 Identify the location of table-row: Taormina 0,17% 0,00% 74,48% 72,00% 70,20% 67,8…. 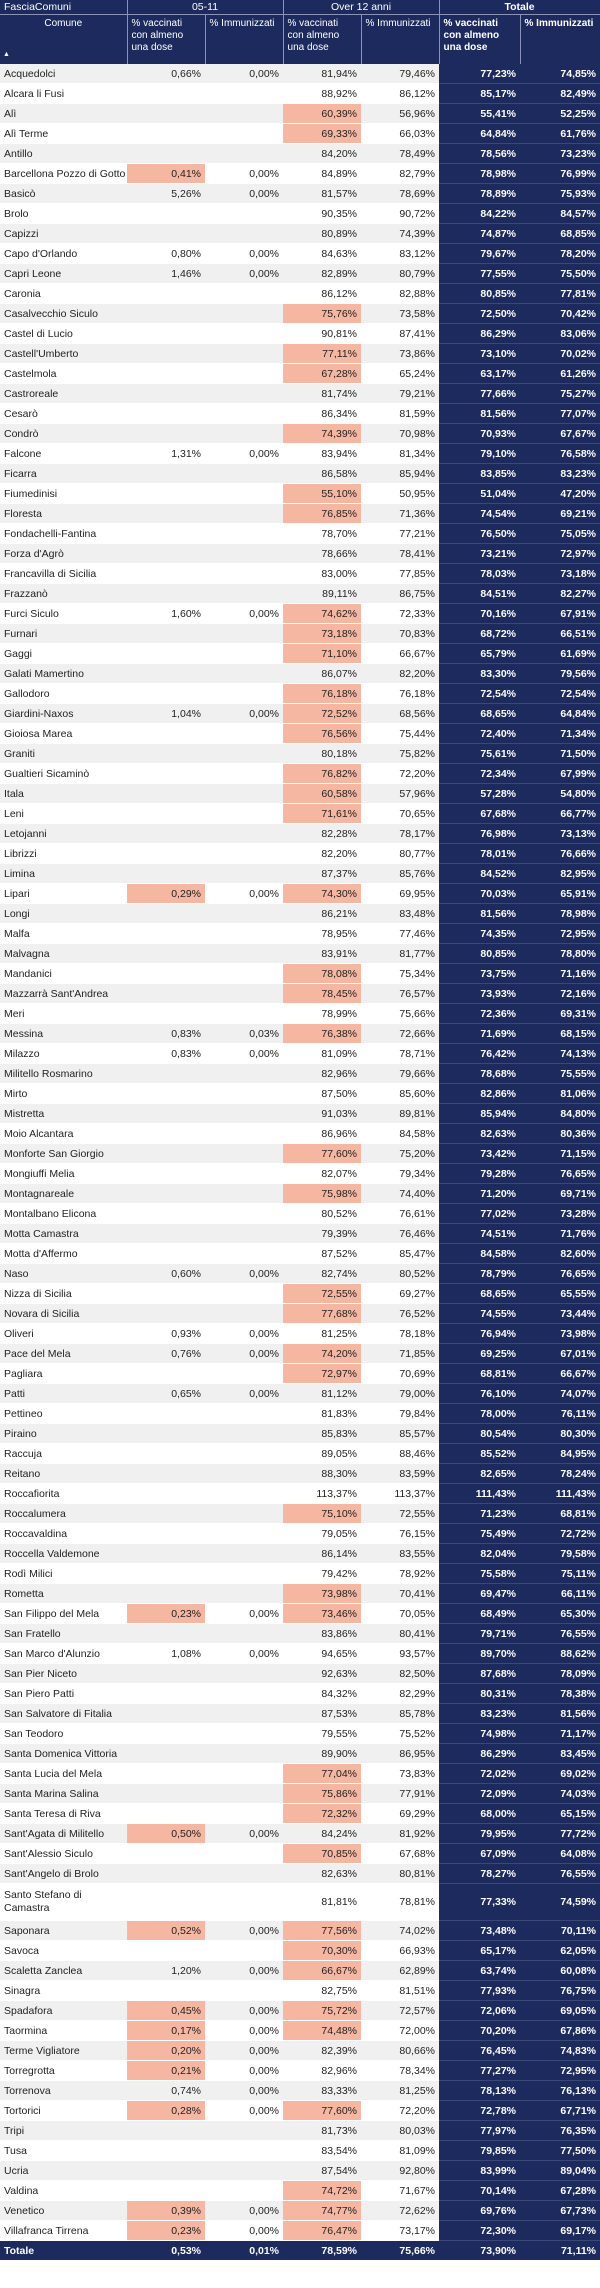
(300, 2030).